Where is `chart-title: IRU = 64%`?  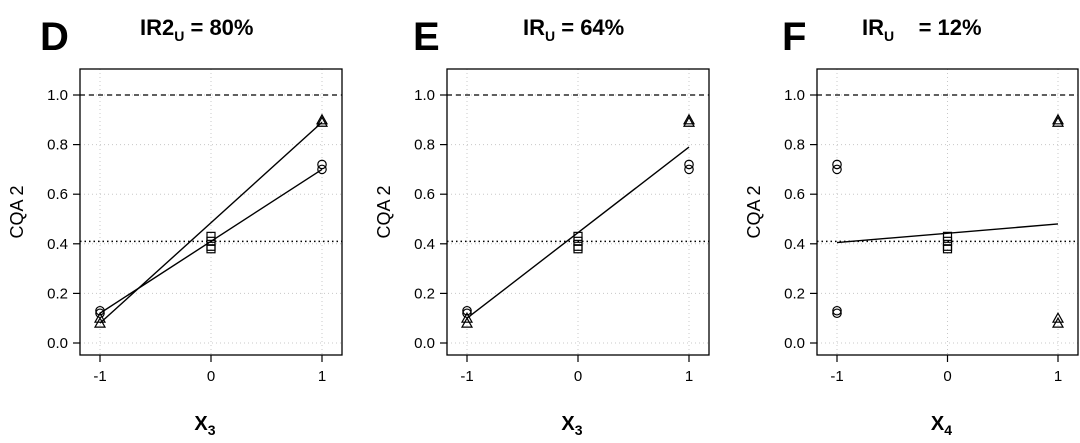 chart-title: IRU = 64% is located at coordinates (573, 29).